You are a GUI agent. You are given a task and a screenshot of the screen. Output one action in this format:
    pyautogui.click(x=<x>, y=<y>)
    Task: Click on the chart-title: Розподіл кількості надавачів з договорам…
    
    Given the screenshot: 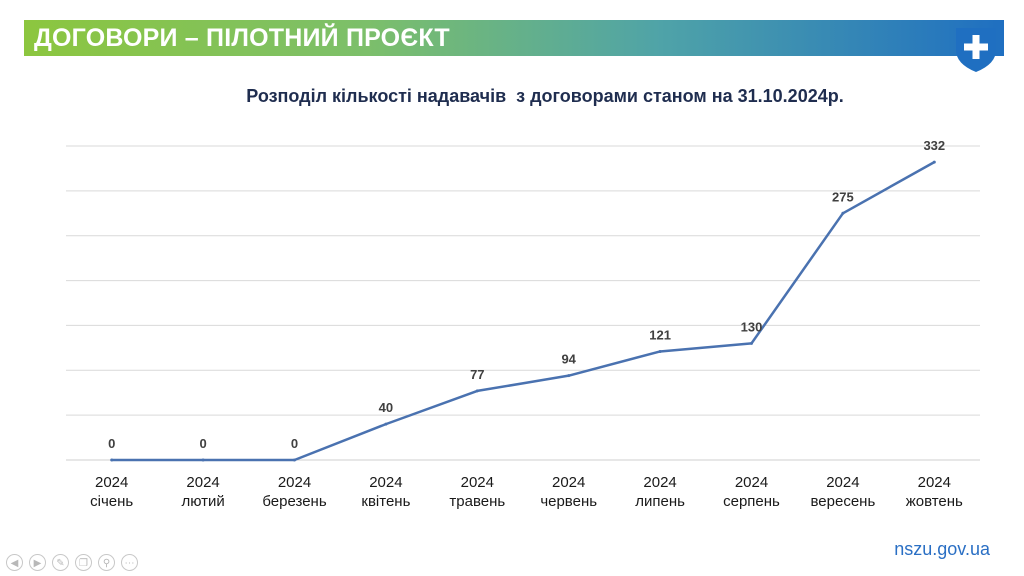 What is the action you would take?
    pyautogui.click(x=545, y=96)
    